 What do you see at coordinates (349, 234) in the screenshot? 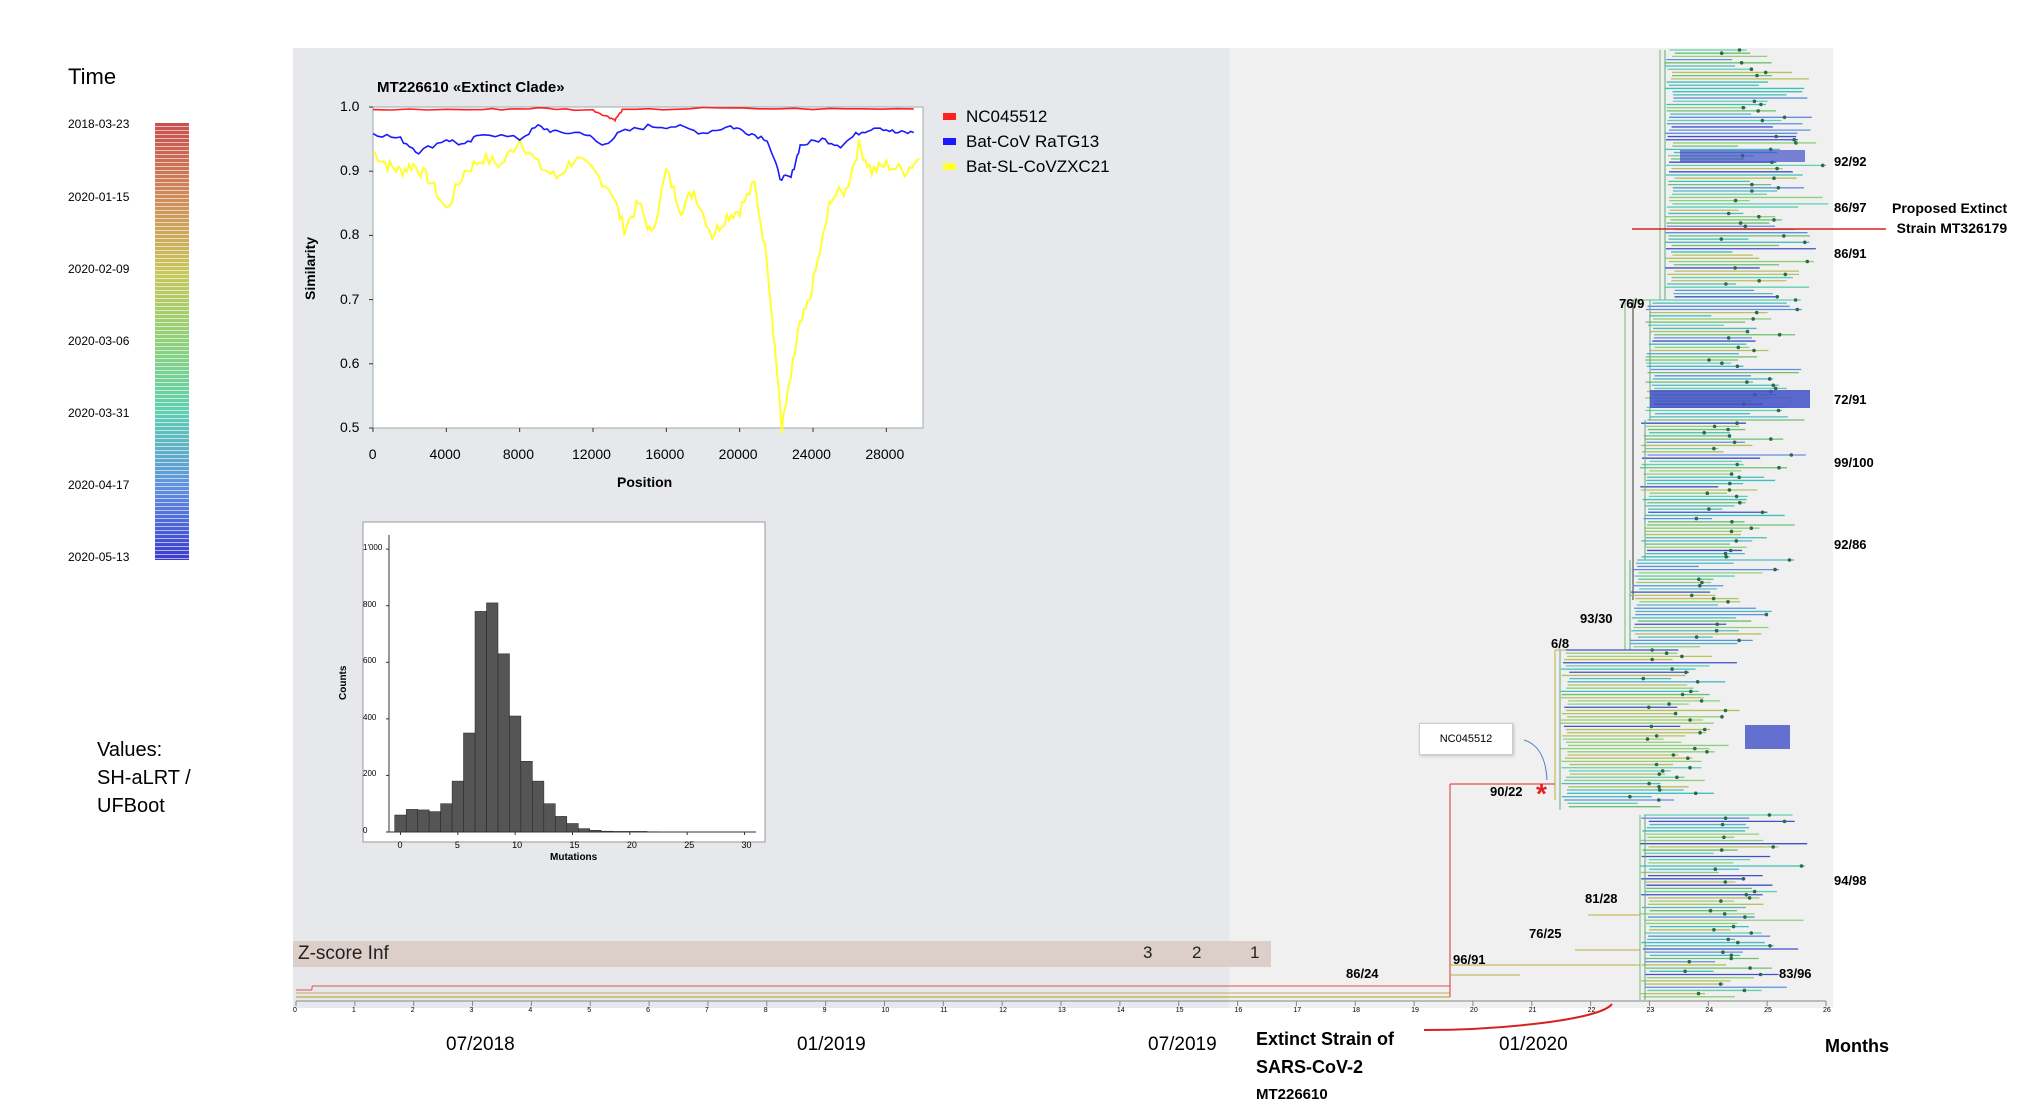
I see `similarity-ytick: 0.8` at bounding box center [349, 234].